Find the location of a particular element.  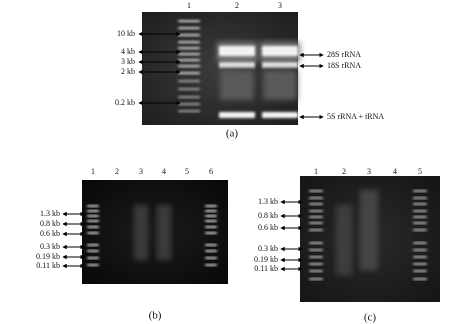

panel-caption: (c) is located at coordinates (370, 318).